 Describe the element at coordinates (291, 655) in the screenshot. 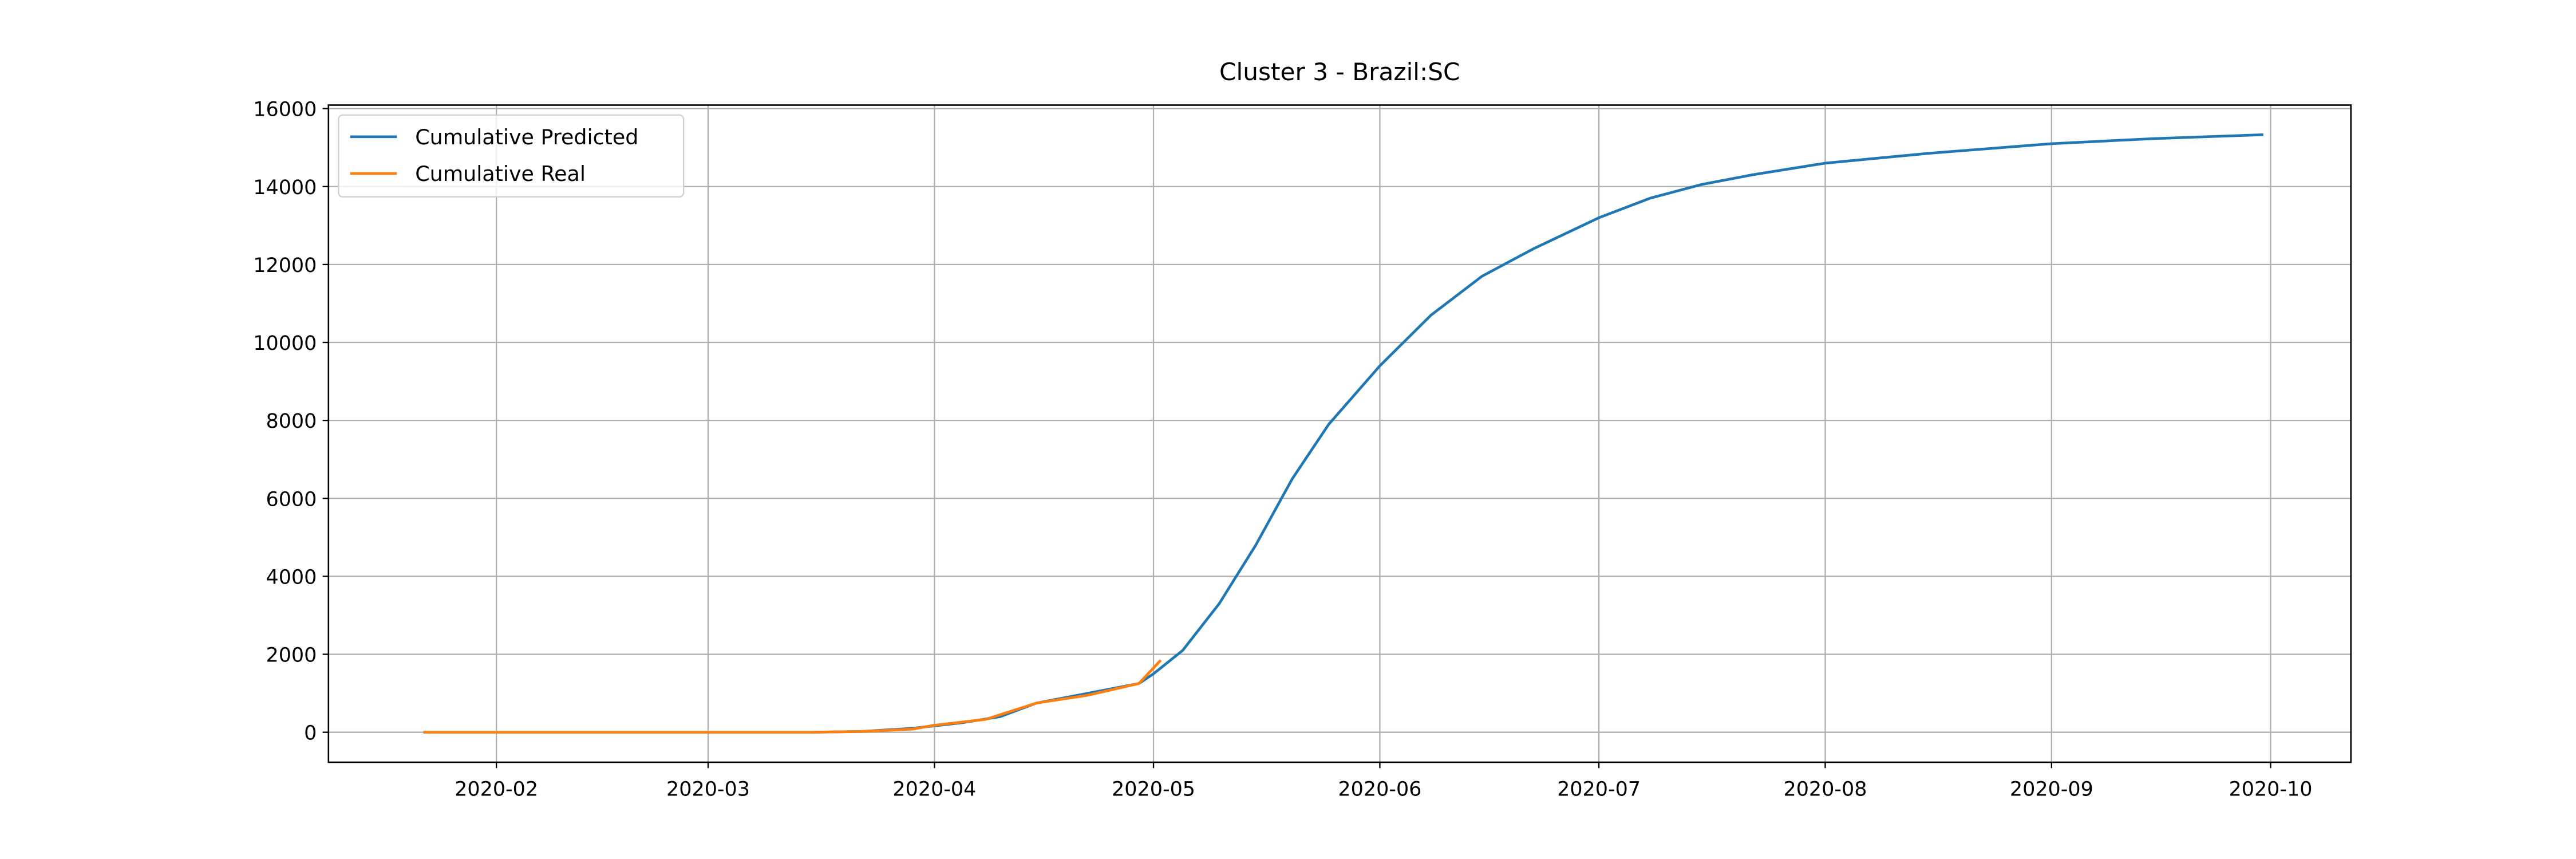

I see `y-tick-label: 2000` at that location.